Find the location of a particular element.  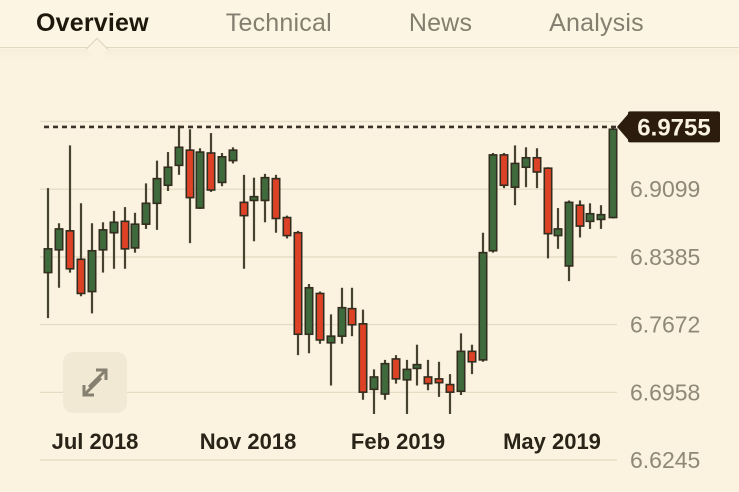

expand-arrows-icon is located at coordinates (95, 382).